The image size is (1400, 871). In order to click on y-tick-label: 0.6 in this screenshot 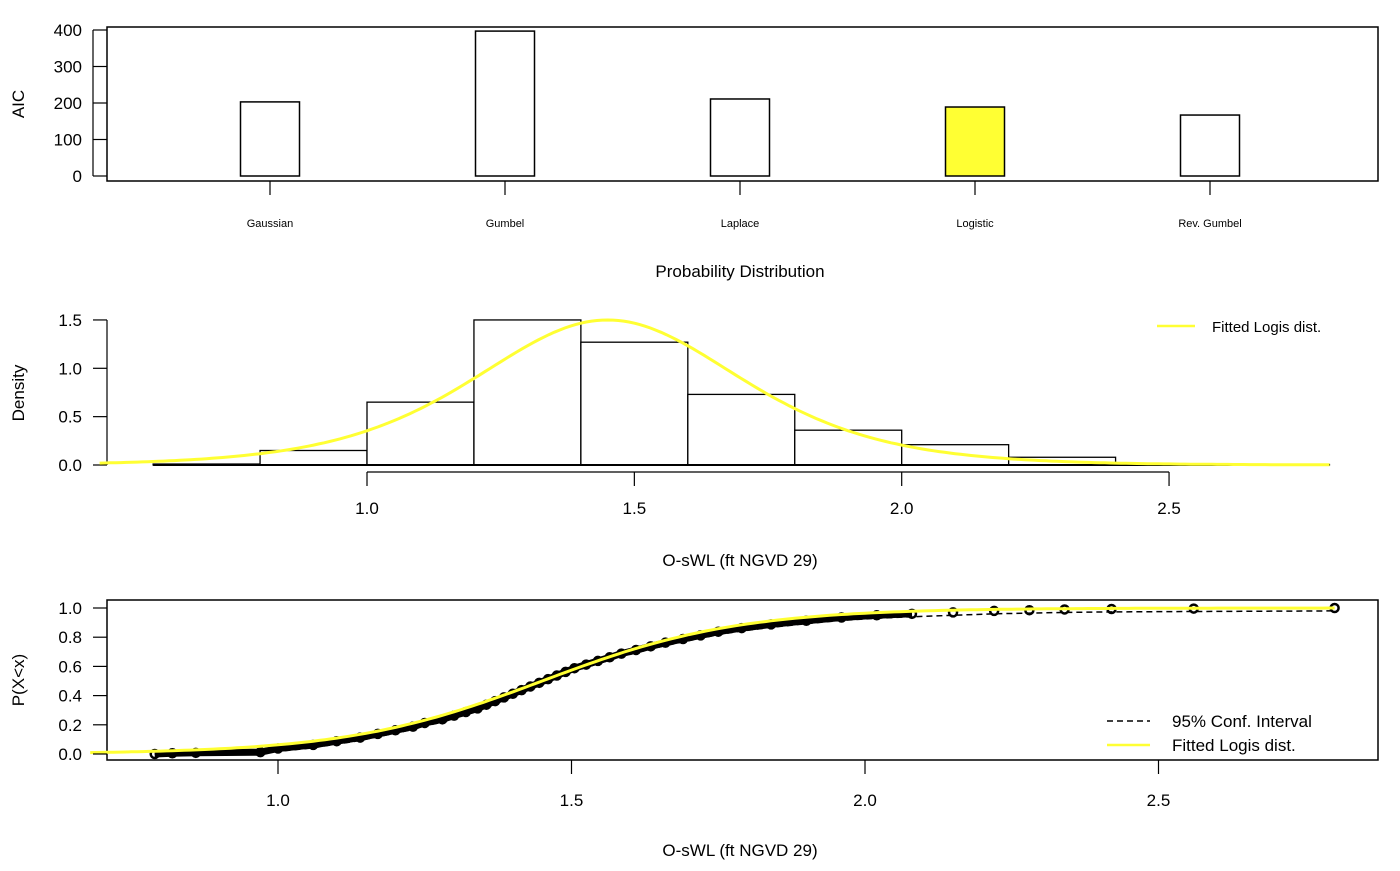, I will do `click(70, 666)`.